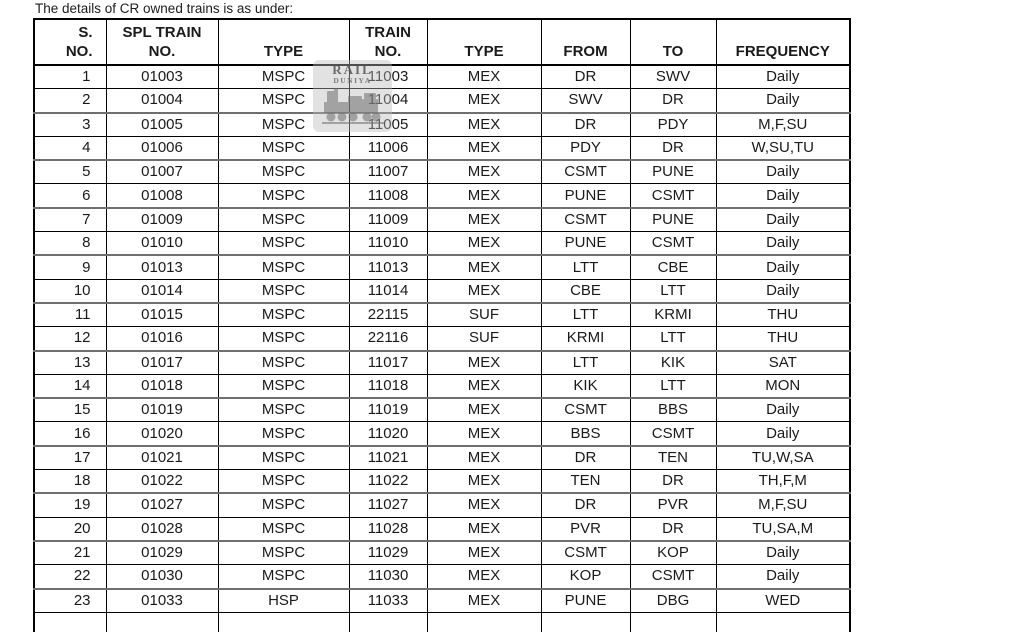  Describe the element at coordinates (783, 458) in the screenshot. I see `cell: TU,W,SA` at that location.